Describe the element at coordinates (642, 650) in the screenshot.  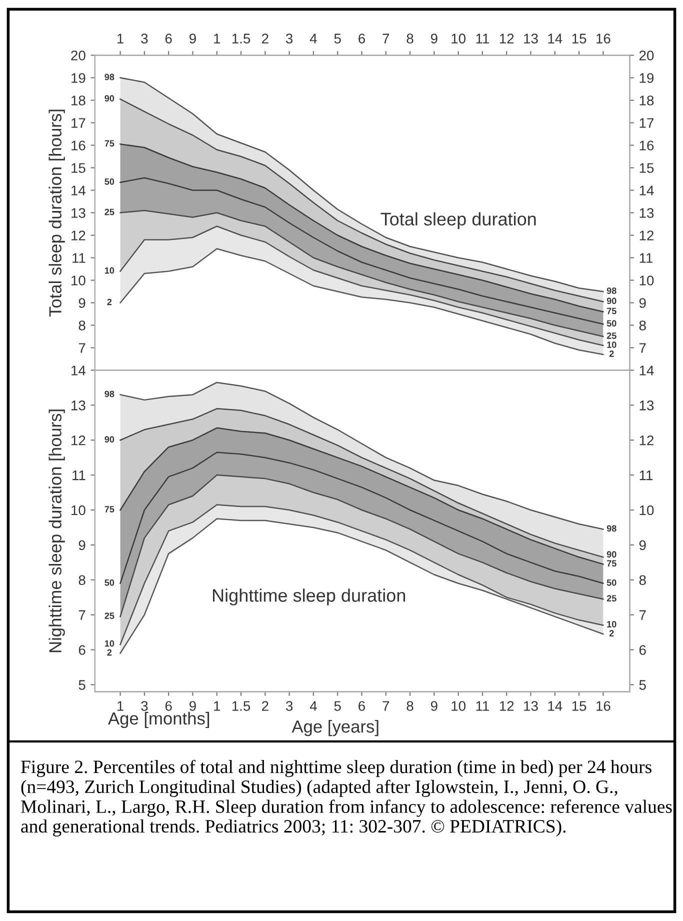
I see `y2-tick-label: 6` at that location.